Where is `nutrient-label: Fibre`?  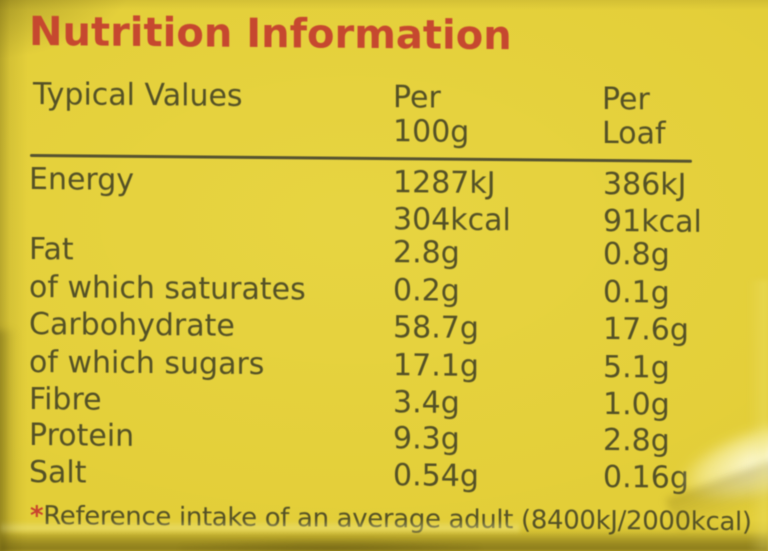
nutrient-label: Fibre is located at coordinates (65, 399).